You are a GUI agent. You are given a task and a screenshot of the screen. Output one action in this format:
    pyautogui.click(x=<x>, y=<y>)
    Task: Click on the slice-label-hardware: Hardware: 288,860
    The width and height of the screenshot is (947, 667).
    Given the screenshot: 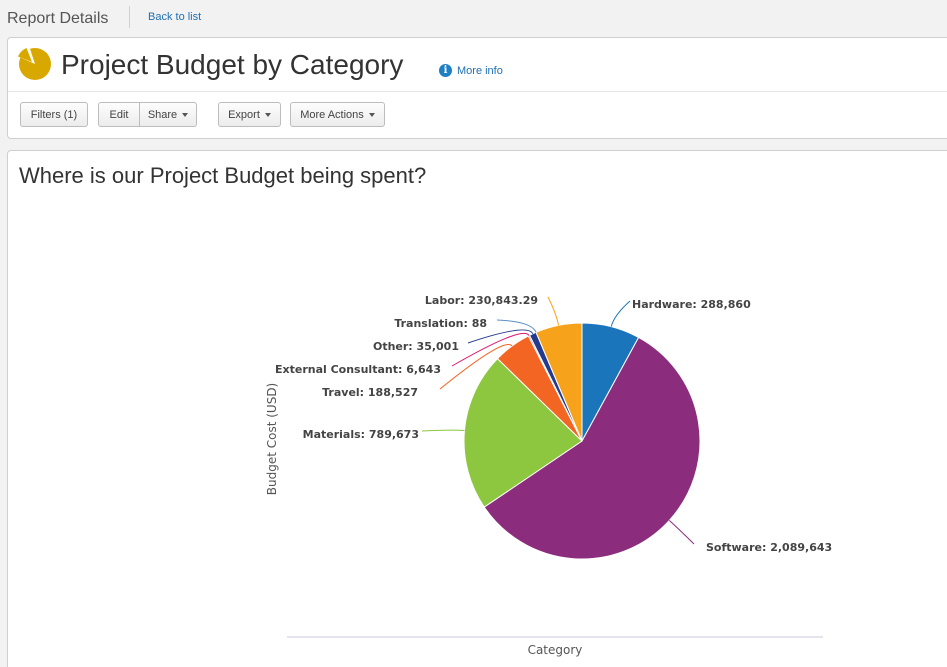 What is the action you would take?
    pyautogui.click(x=691, y=304)
    